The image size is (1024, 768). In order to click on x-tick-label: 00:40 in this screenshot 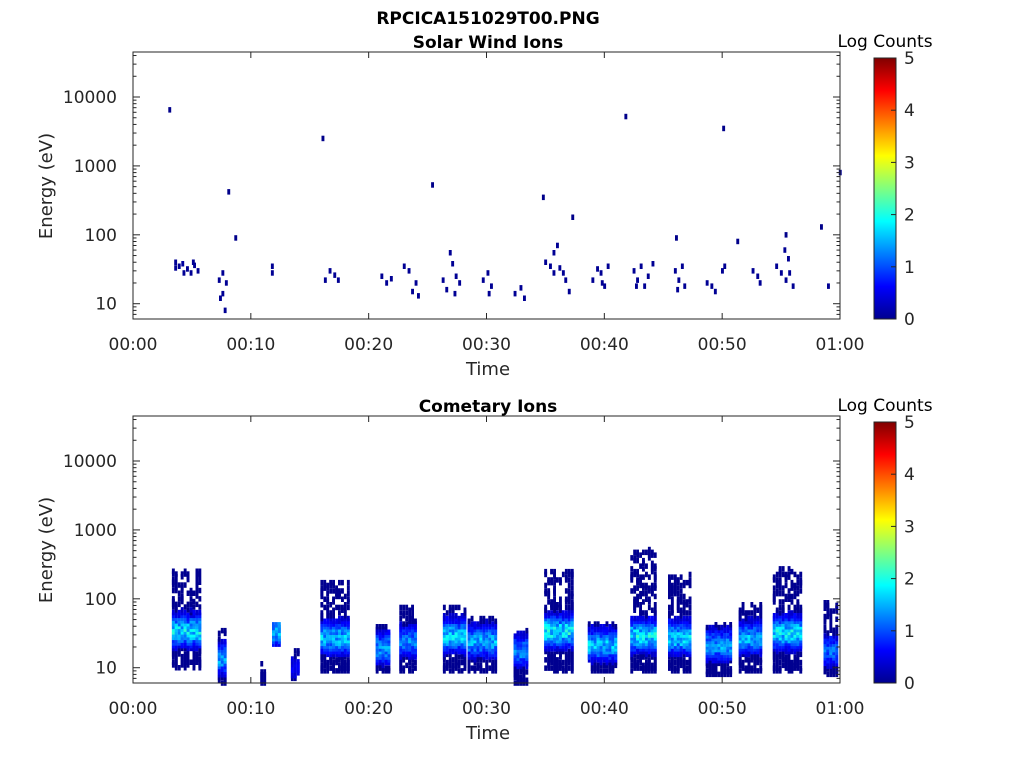, I will do `click(604, 709)`.